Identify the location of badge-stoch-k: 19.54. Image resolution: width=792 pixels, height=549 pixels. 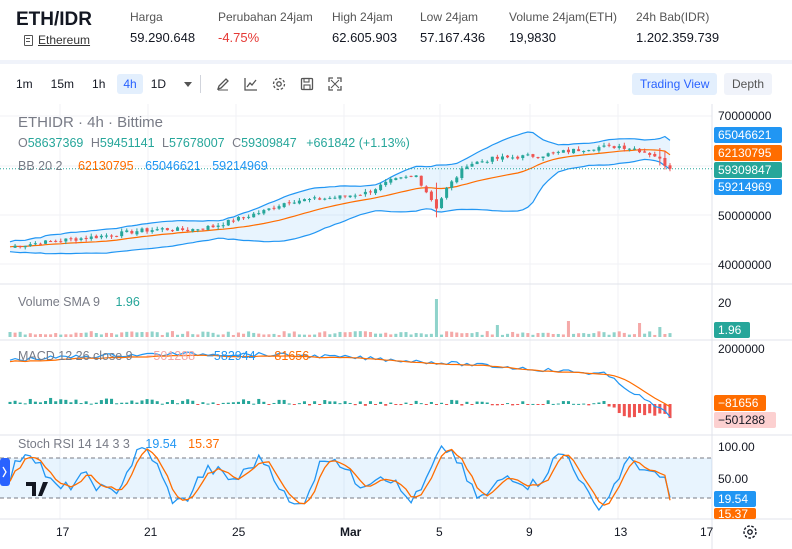
(735, 499).